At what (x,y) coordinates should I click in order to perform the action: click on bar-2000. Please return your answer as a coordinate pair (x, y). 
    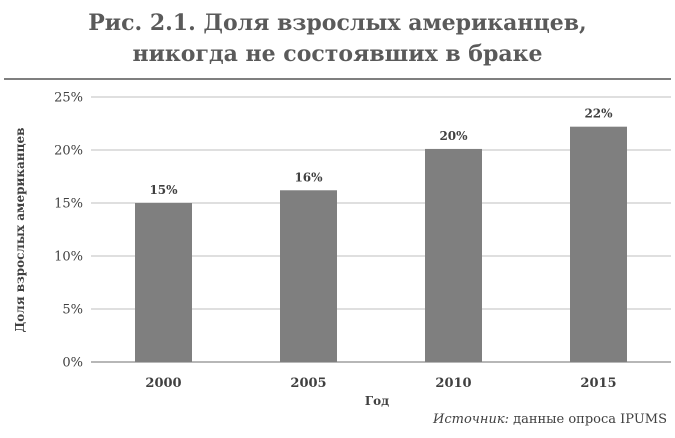
    Looking at the image, I should click on (163, 282).